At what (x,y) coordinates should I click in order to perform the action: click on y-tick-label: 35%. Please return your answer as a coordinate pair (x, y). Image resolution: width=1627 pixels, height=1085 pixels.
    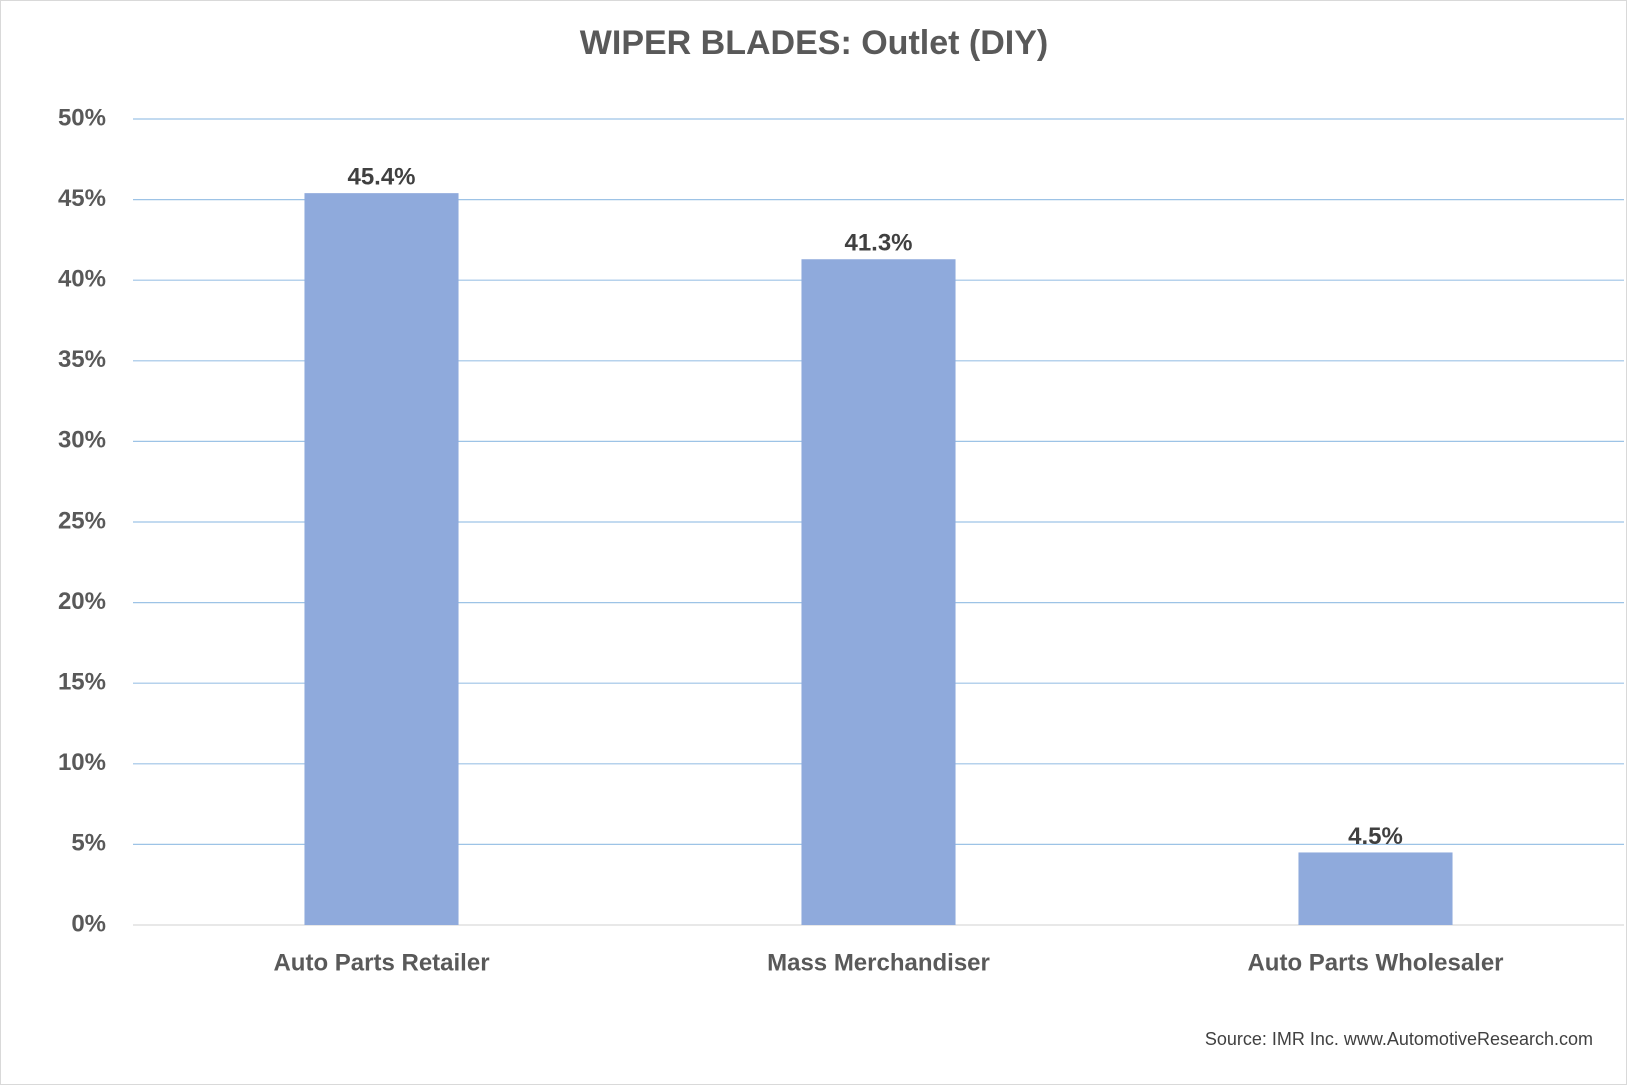
    Looking at the image, I should click on (82, 359).